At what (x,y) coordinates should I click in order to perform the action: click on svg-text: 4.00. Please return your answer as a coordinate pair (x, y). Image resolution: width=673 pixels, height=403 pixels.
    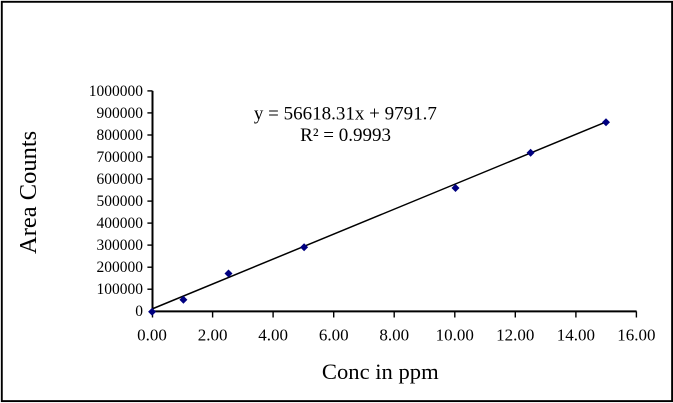
    Looking at the image, I should click on (273, 334).